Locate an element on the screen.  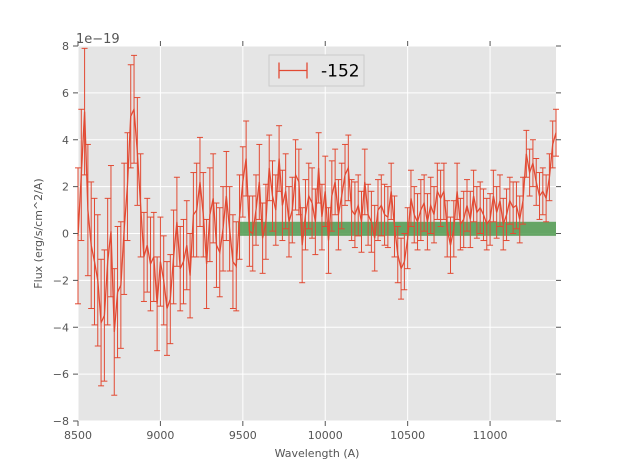
y-tick-label: −2 is located at coordinates (61, 280).